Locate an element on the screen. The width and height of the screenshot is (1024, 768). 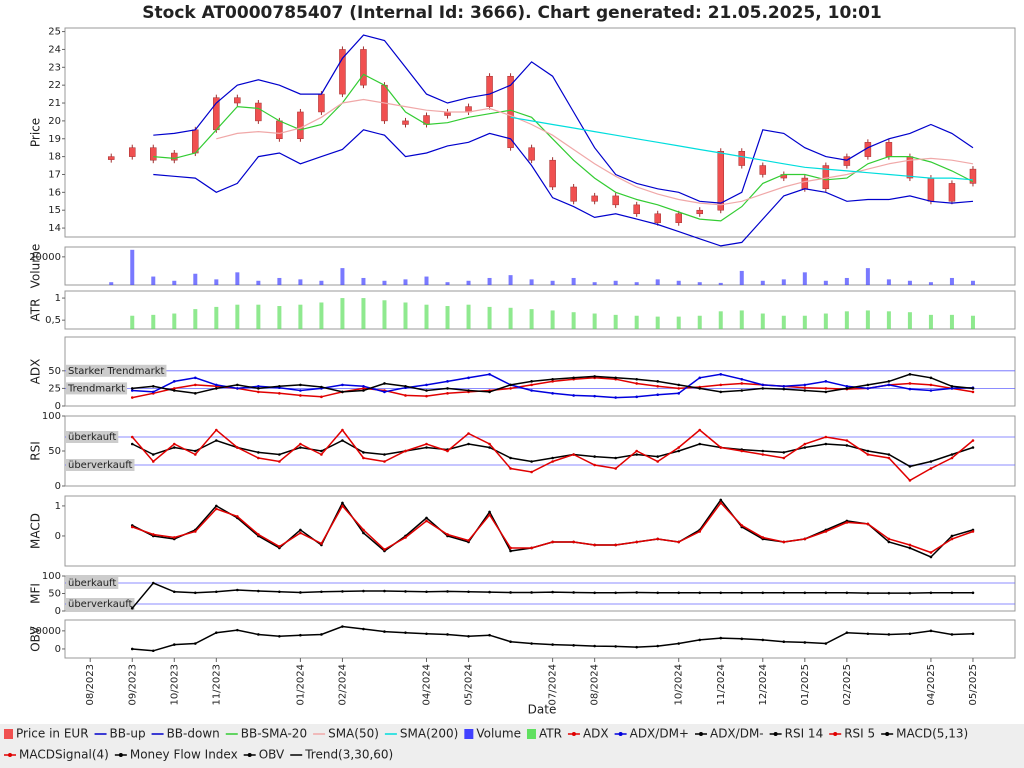
y-tick-label: 24 is located at coordinates (54, 49).